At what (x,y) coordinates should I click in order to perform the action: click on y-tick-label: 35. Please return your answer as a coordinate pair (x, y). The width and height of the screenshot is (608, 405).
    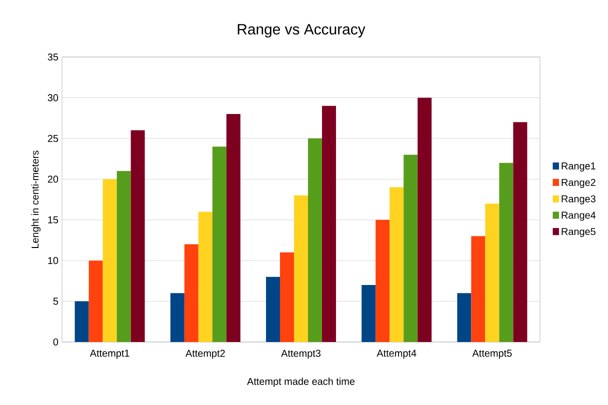
    Looking at the image, I should click on (53, 57).